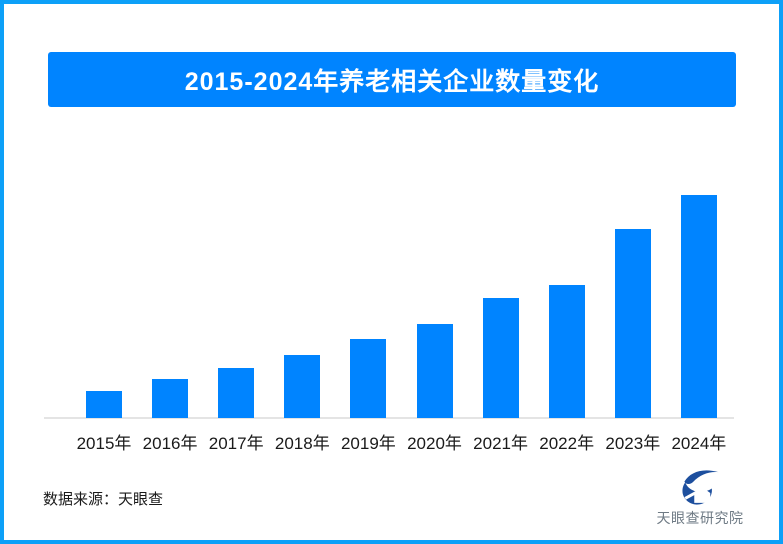  What do you see at coordinates (236, 443) in the screenshot?
I see `x-axis-label-2017年: 2017年` at bounding box center [236, 443].